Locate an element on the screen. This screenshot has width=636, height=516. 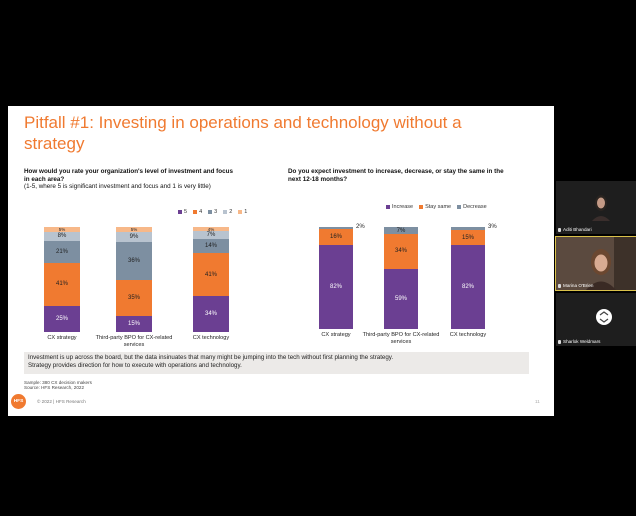
data-label: 2% is located at coordinates (360, 227).